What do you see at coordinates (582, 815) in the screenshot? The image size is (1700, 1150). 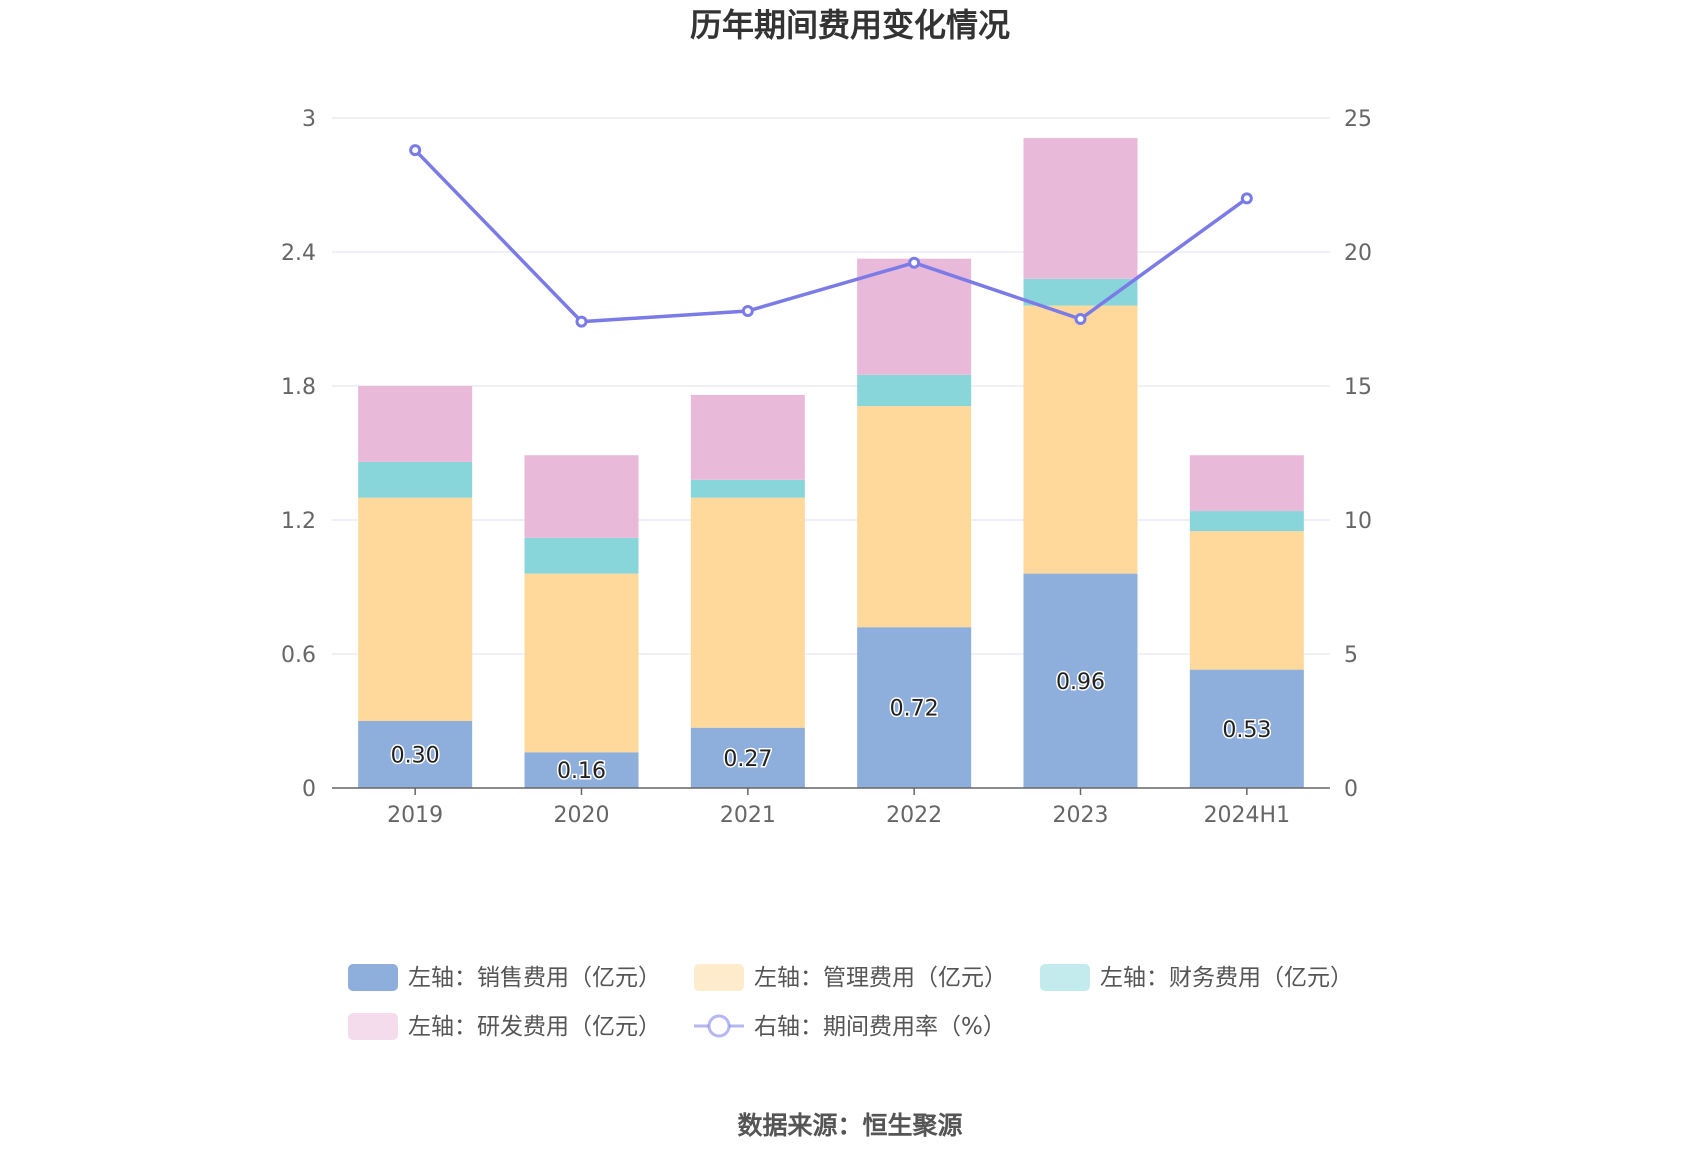 I see `x-tick-label: 2020` at bounding box center [582, 815].